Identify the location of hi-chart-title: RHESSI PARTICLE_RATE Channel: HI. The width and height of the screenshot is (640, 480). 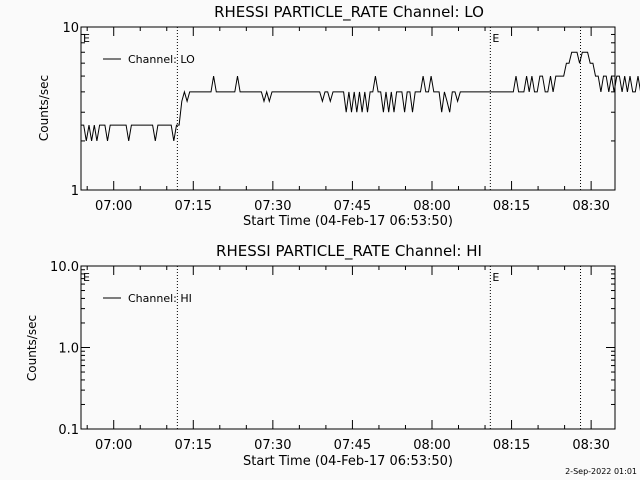
(349, 251).